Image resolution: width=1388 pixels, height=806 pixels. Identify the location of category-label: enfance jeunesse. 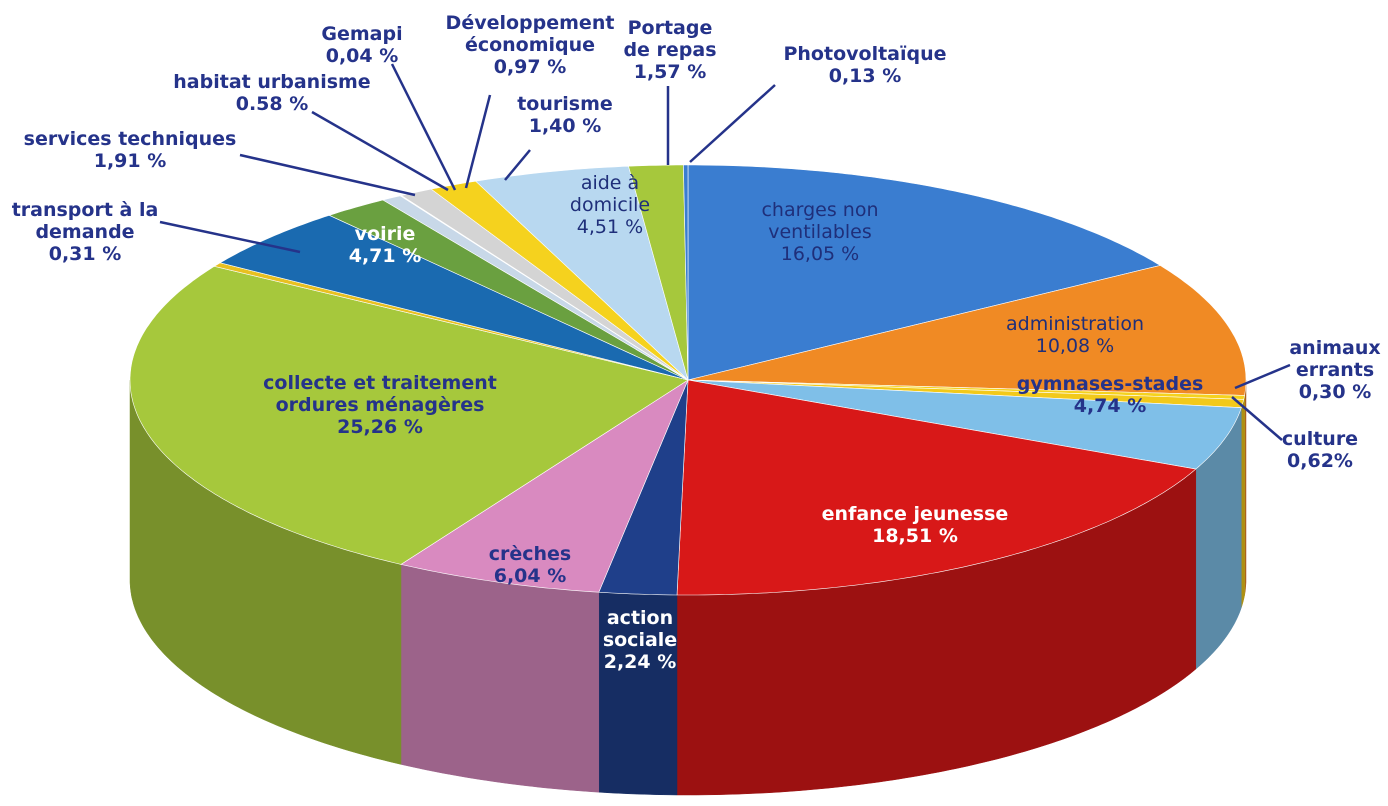
(915, 514).